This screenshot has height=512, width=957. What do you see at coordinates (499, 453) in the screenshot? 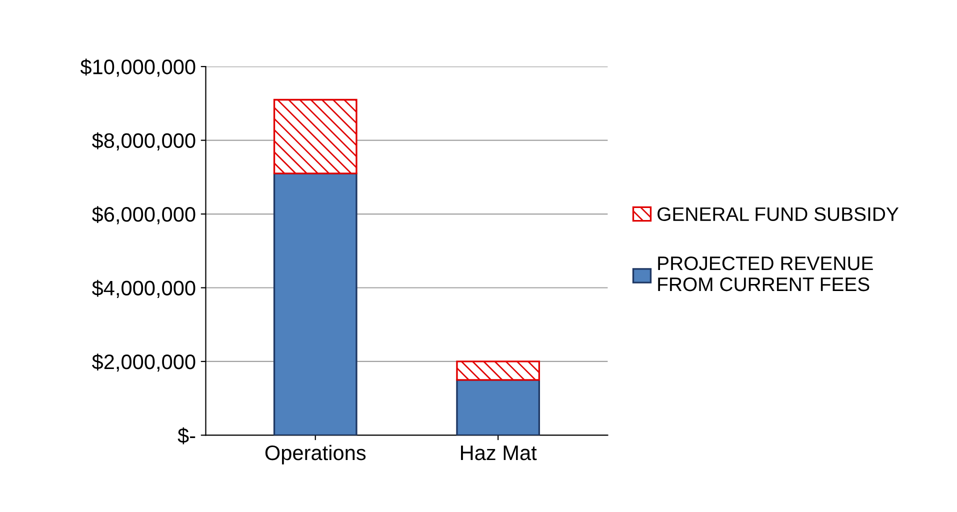
I see `x-tick-label: Haz Mat` at bounding box center [499, 453].